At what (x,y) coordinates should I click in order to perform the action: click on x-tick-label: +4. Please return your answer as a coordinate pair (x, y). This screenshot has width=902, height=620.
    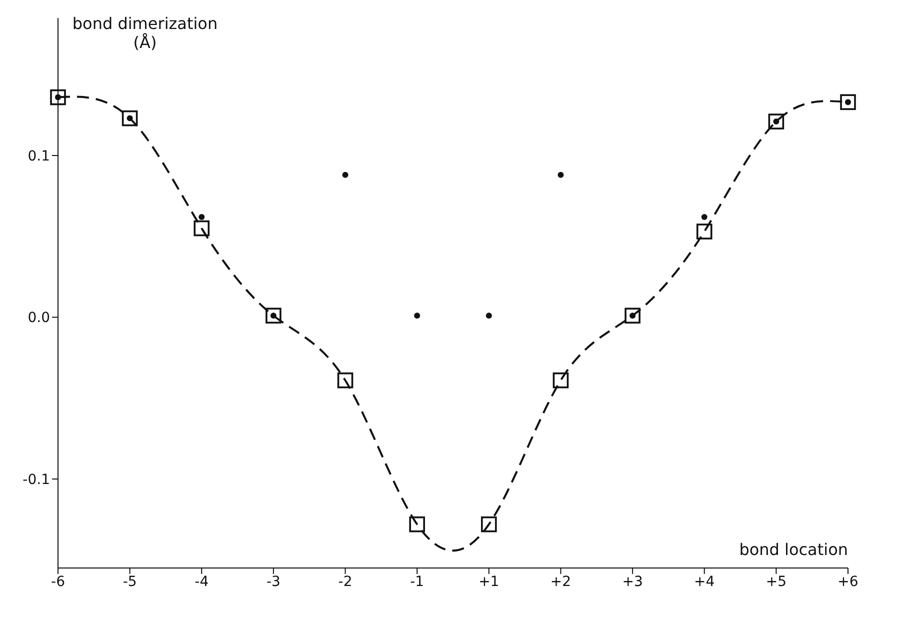
    Looking at the image, I should click on (704, 582).